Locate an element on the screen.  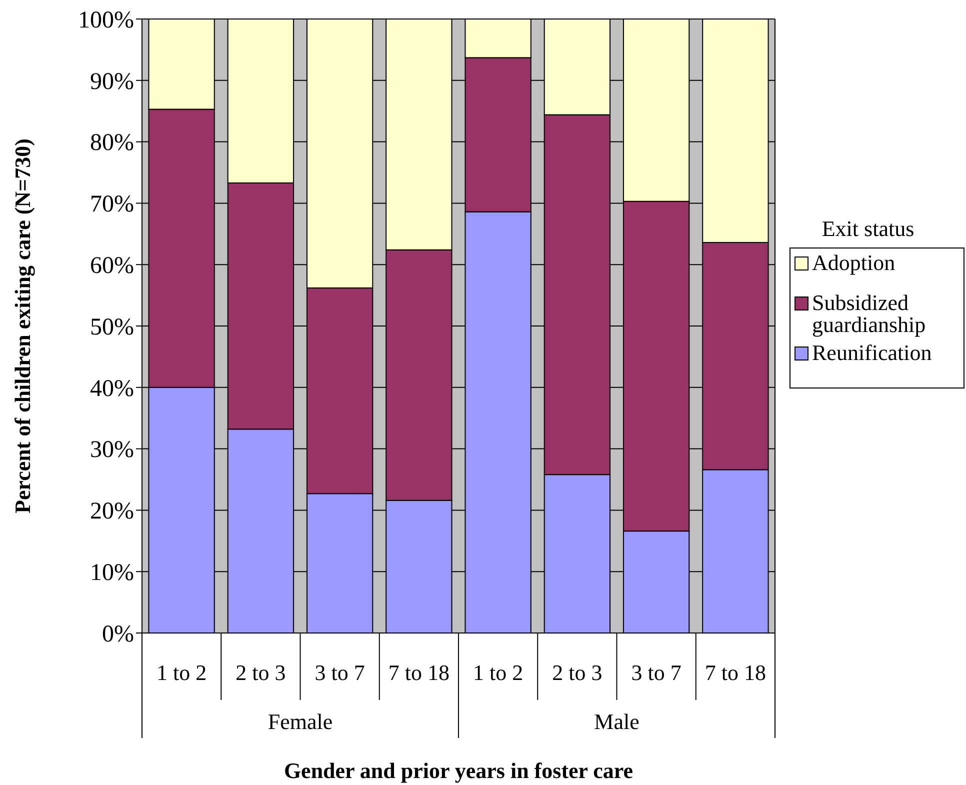
y-tick-label: 0% is located at coordinates (118, 634).